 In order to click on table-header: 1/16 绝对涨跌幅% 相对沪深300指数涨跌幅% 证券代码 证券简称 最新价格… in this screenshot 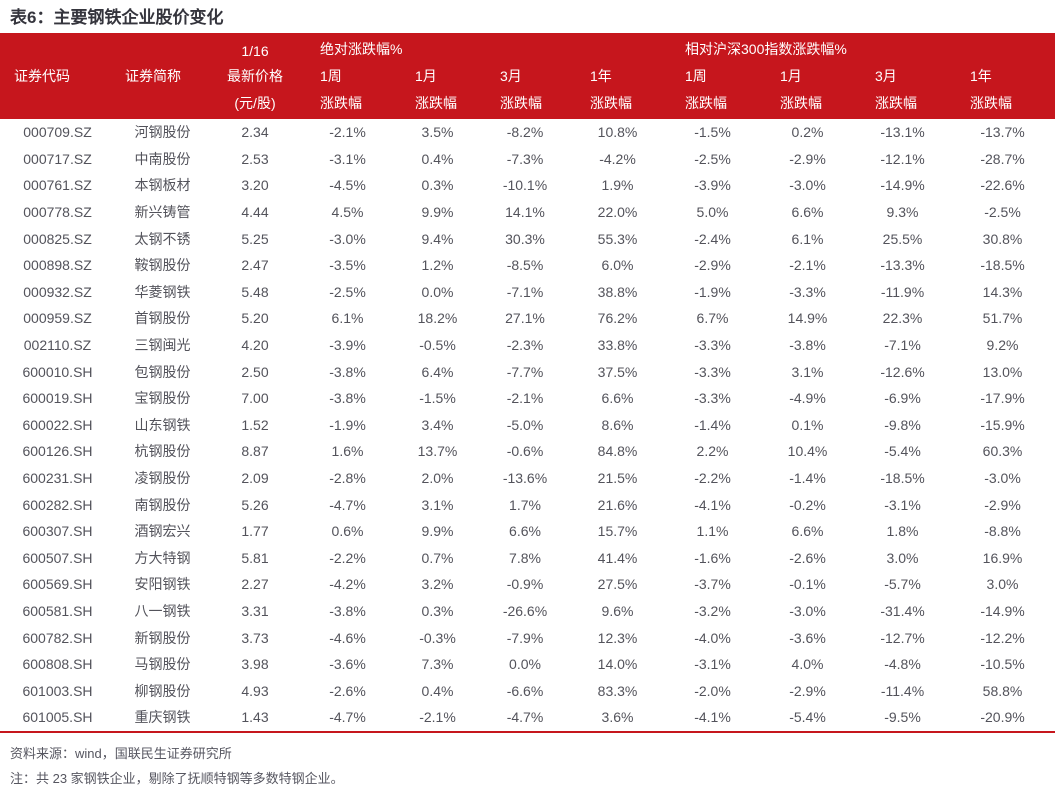, I will do `click(527, 76)`.